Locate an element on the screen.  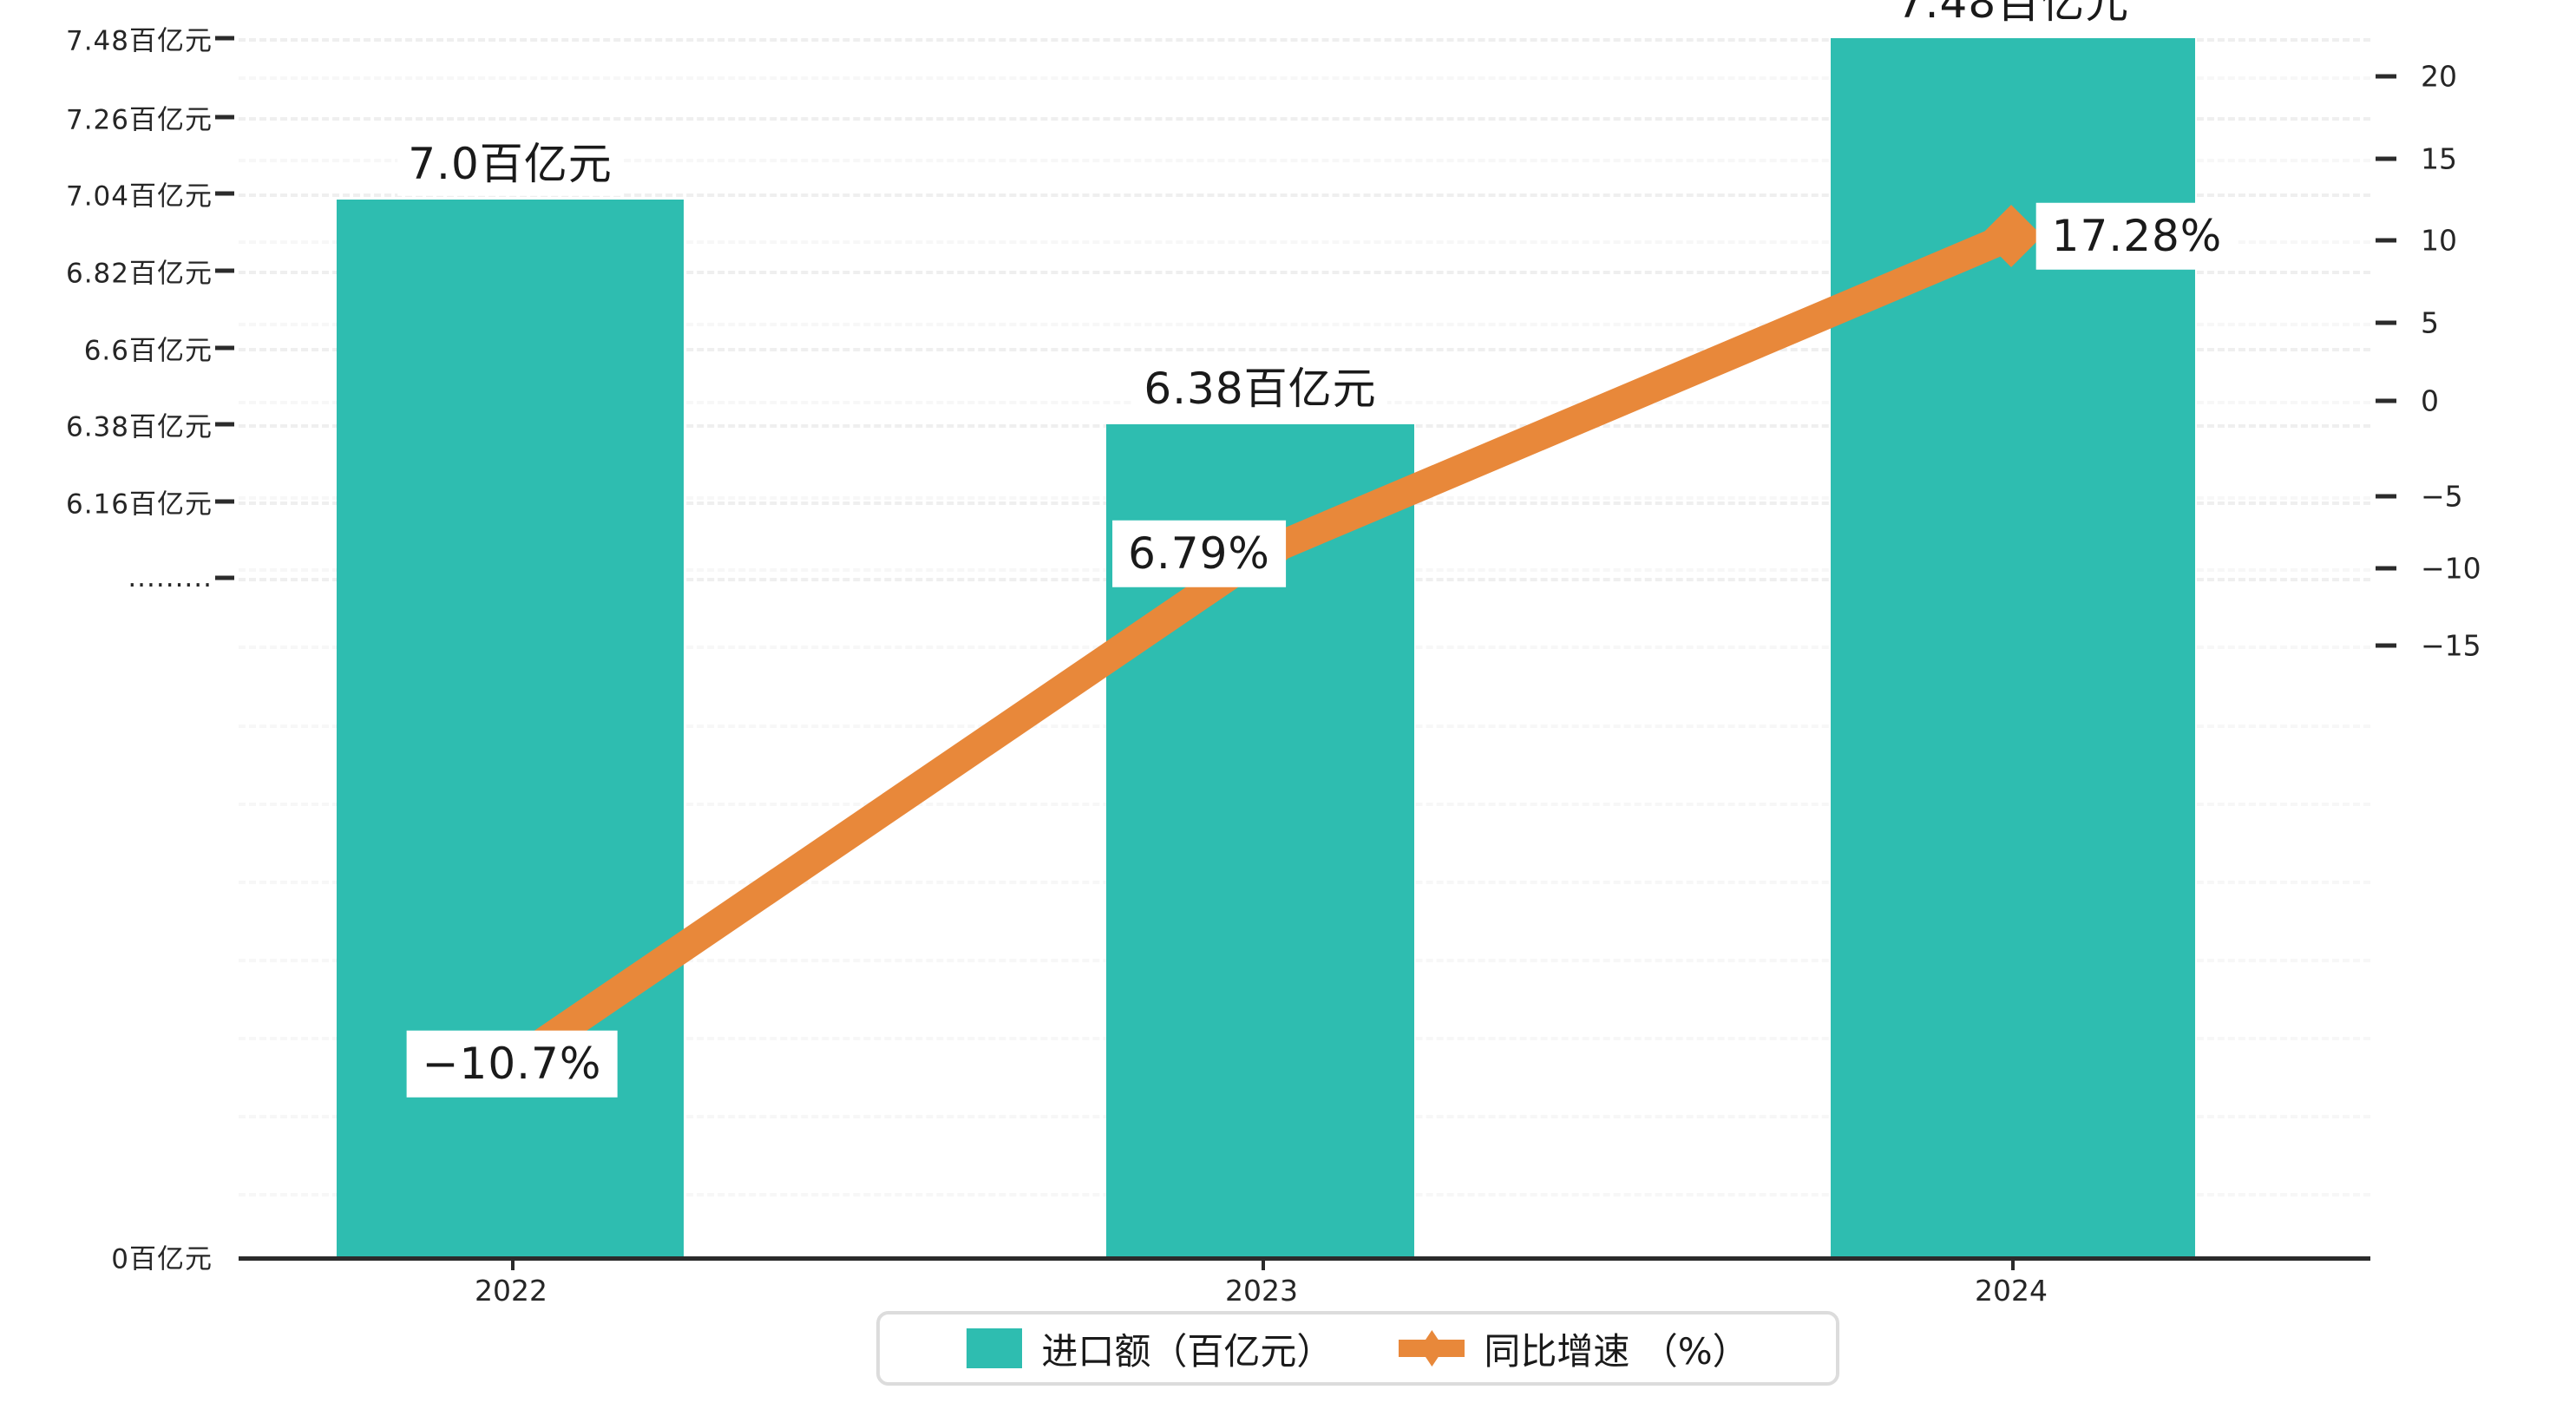
y-axis-right-label: 0 is located at coordinates (2430, 401).